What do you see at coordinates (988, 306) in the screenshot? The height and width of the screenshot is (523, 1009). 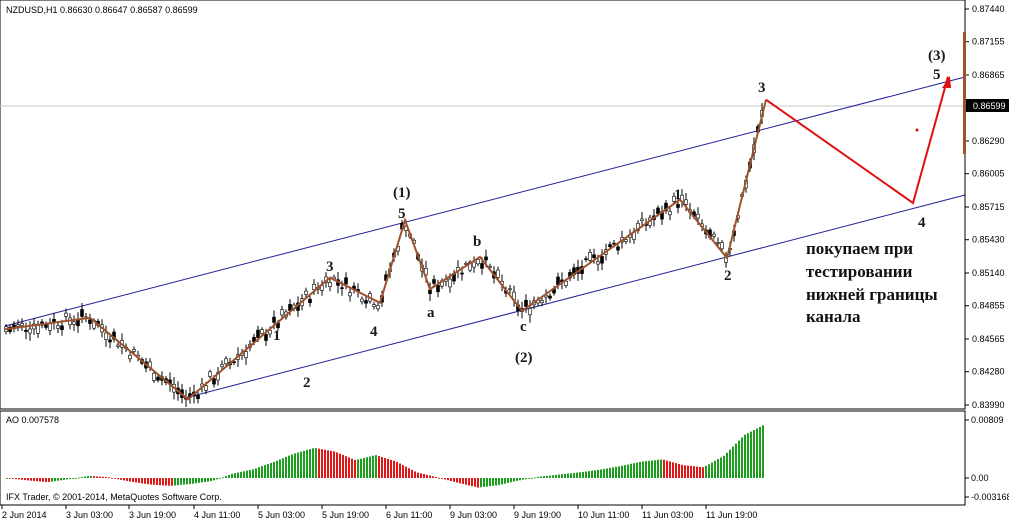 I see `price-tick-label: 0.84855` at bounding box center [988, 306].